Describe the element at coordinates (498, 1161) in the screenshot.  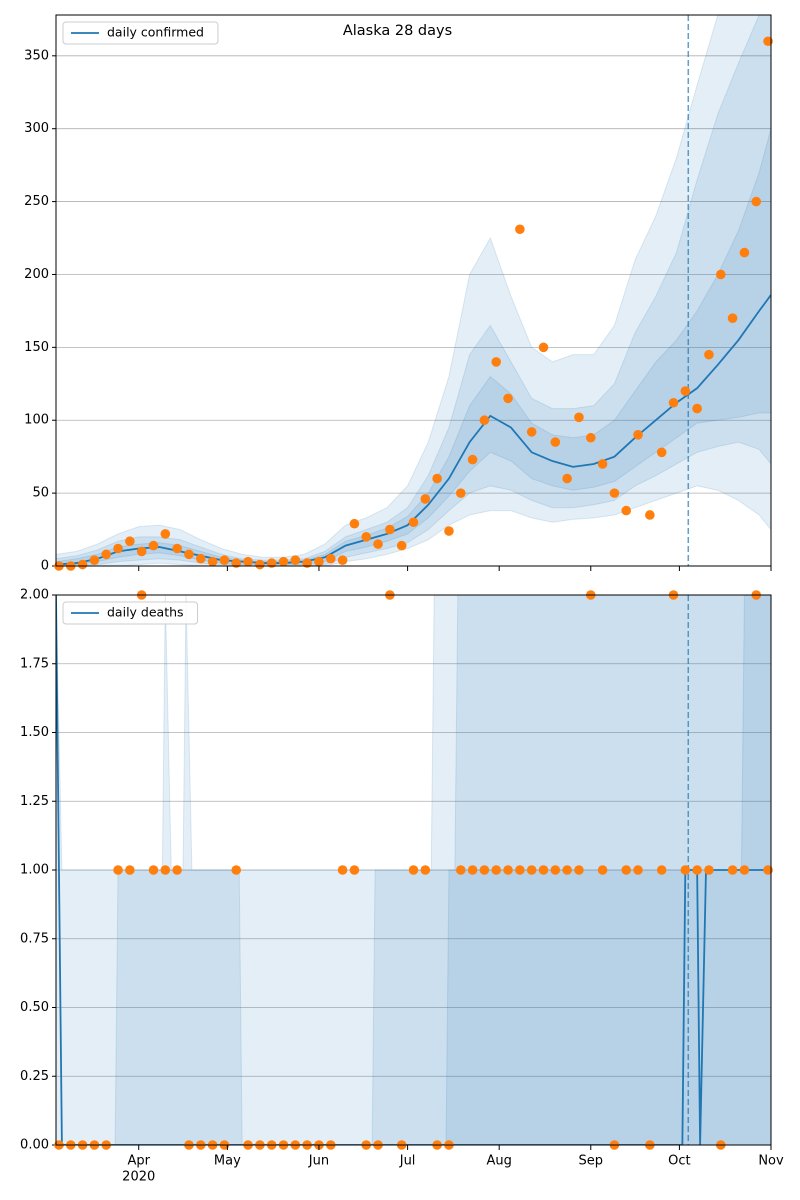
I see `x-tick-label: Aug` at that location.